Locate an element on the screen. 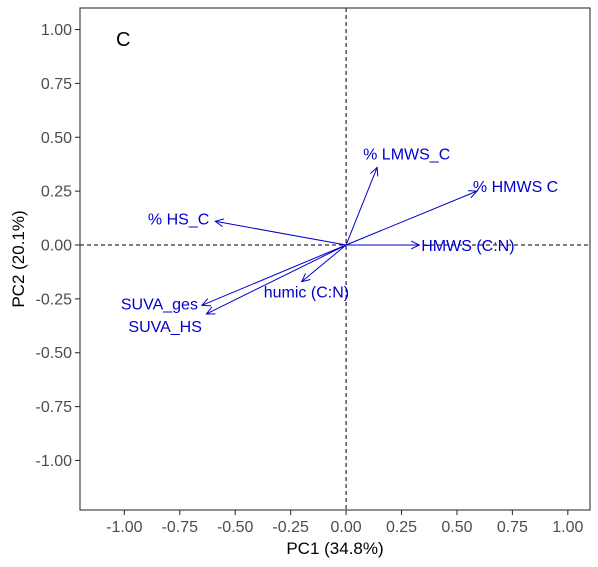 This screenshot has height=567, width=598. y-tick-label: 0.25 is located at coordinates (56, 192).